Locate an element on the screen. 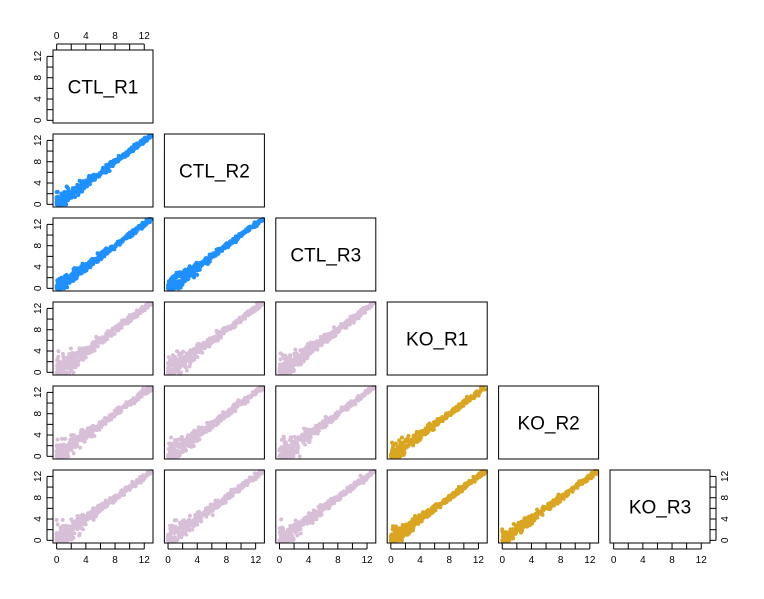 The width and height of the screenshot is (764, 599). diagonal-panel is located at coordinates (103, 86).